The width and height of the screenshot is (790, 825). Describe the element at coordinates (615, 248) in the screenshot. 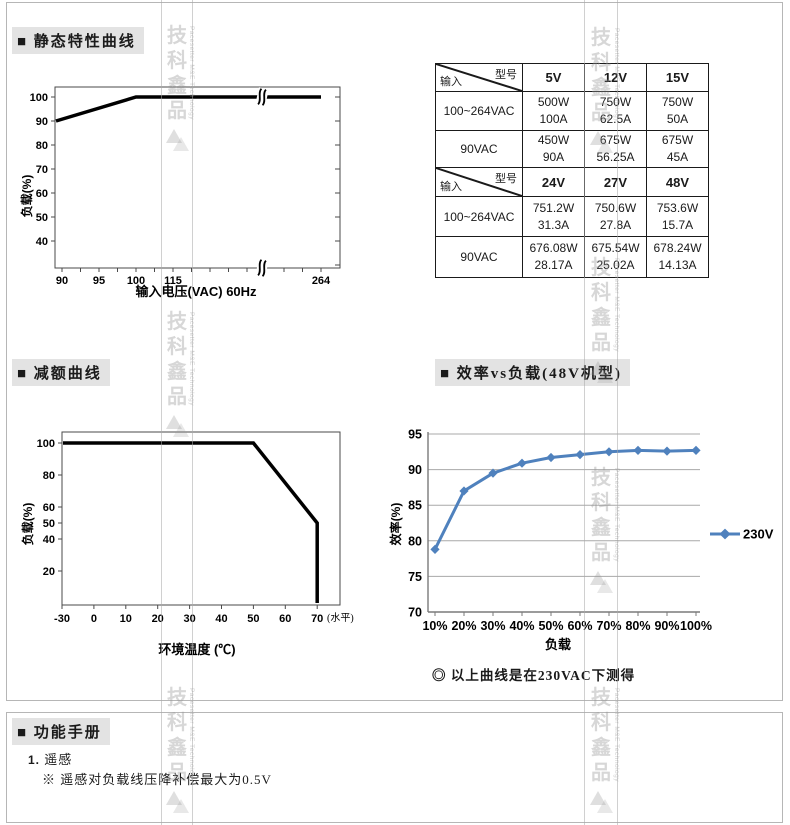

I see `power-value: 675.54W` at that location.